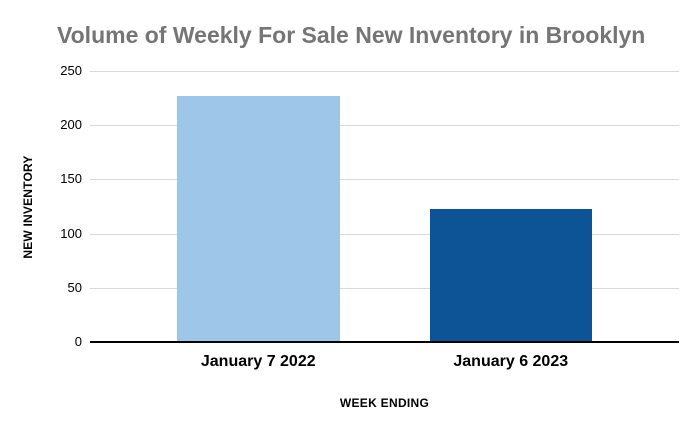 The image size is (700, 433). Describe the element at coordinates (78, 341) in the screenshot. I see `y-tick-label: 0` at that location.